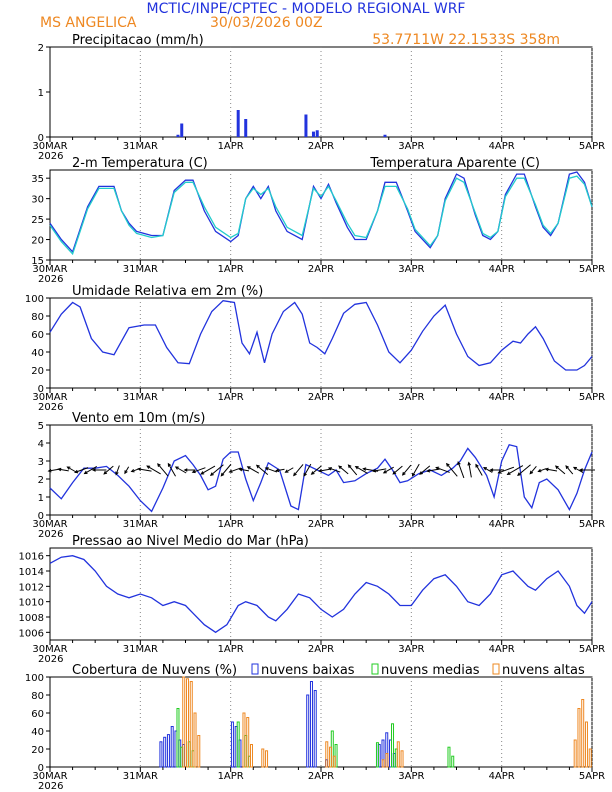  Describe the element at coordinates (454, 163) in the screenshot. I see `legend-apparent-temp: Temperatura Aparente (C)` at that location.